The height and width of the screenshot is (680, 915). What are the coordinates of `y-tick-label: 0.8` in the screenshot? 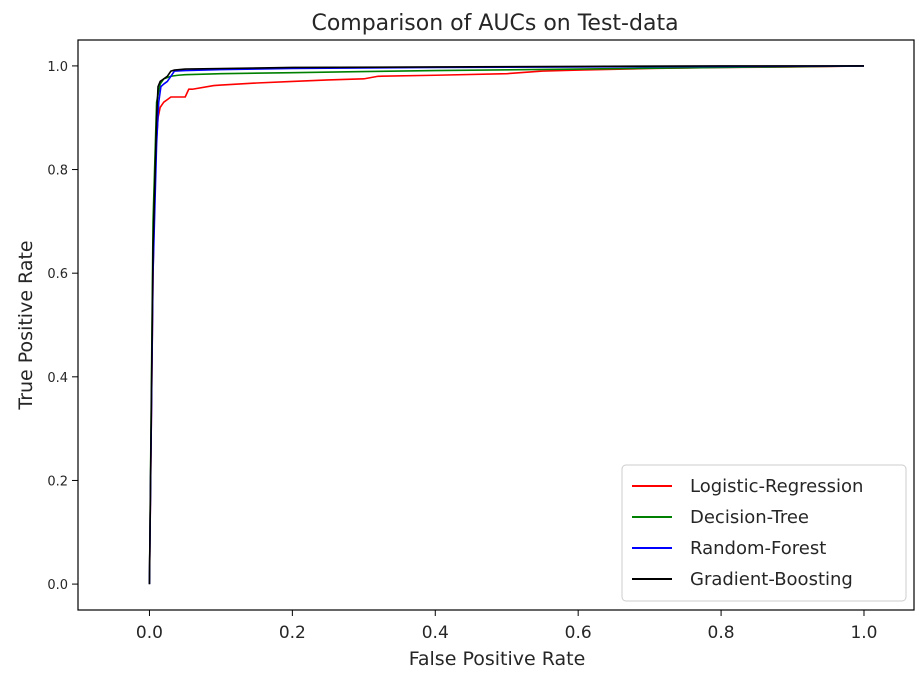 It's located at (57, 171).